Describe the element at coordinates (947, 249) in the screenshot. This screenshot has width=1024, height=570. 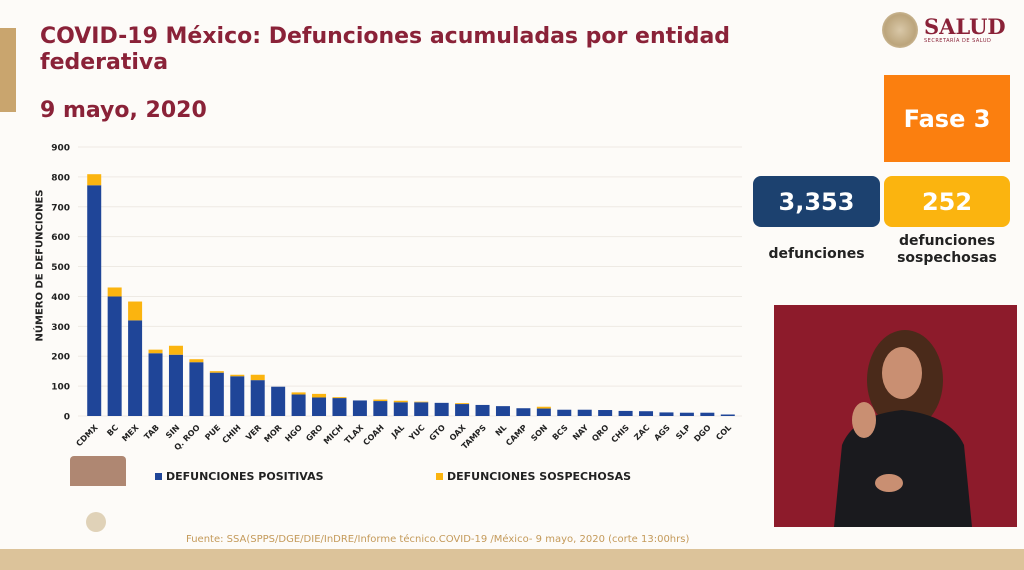
I see `suspected-label: defunciones sospechosas` at that location.